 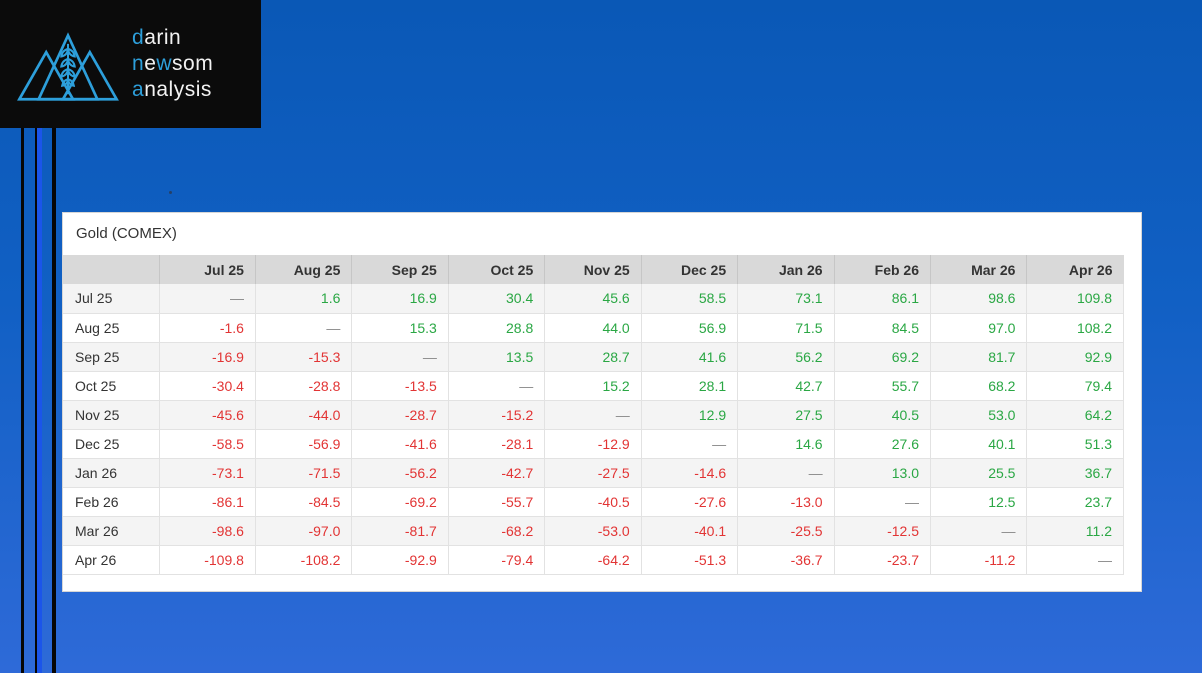 What do you see at coordinates (1075, 299) in the screenshot?
I see `spread-value-cell: 109.8` at bounding box center [1075, 299].